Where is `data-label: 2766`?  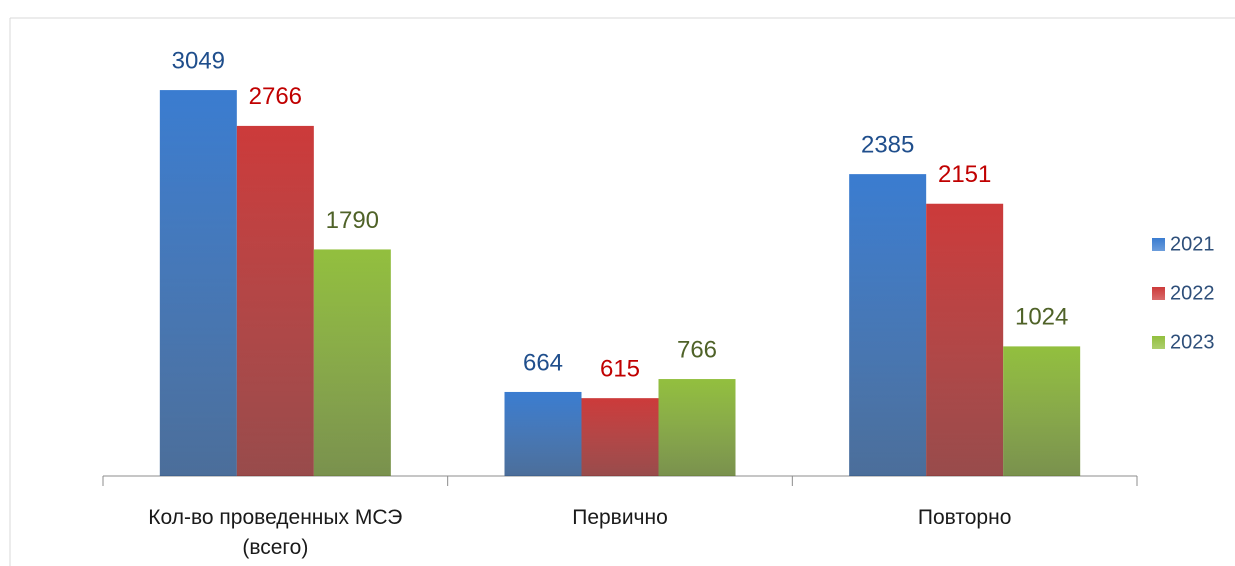
data-label: 2766 is located at coordinates (275, 96).